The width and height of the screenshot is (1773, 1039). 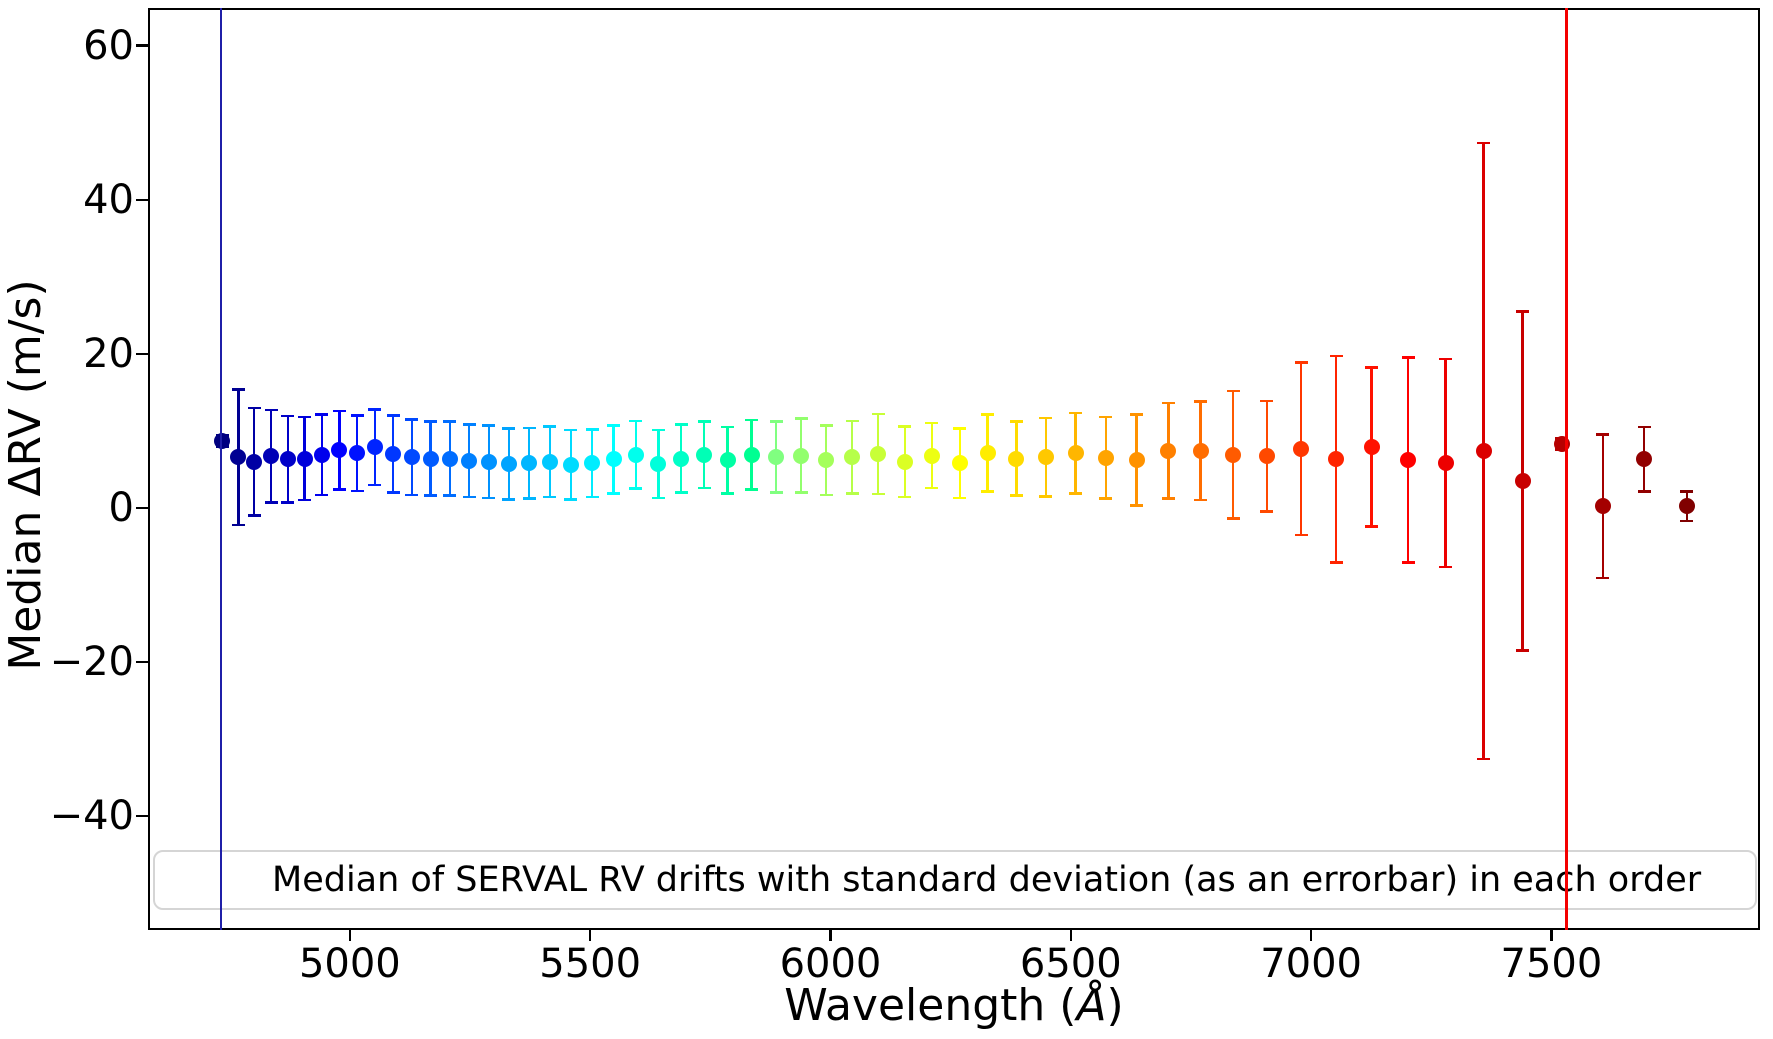 What do you see at coordinates (830, 964) in the screenshot?
I see `x-tick-label: 6000` at bounding box center [830, 964].